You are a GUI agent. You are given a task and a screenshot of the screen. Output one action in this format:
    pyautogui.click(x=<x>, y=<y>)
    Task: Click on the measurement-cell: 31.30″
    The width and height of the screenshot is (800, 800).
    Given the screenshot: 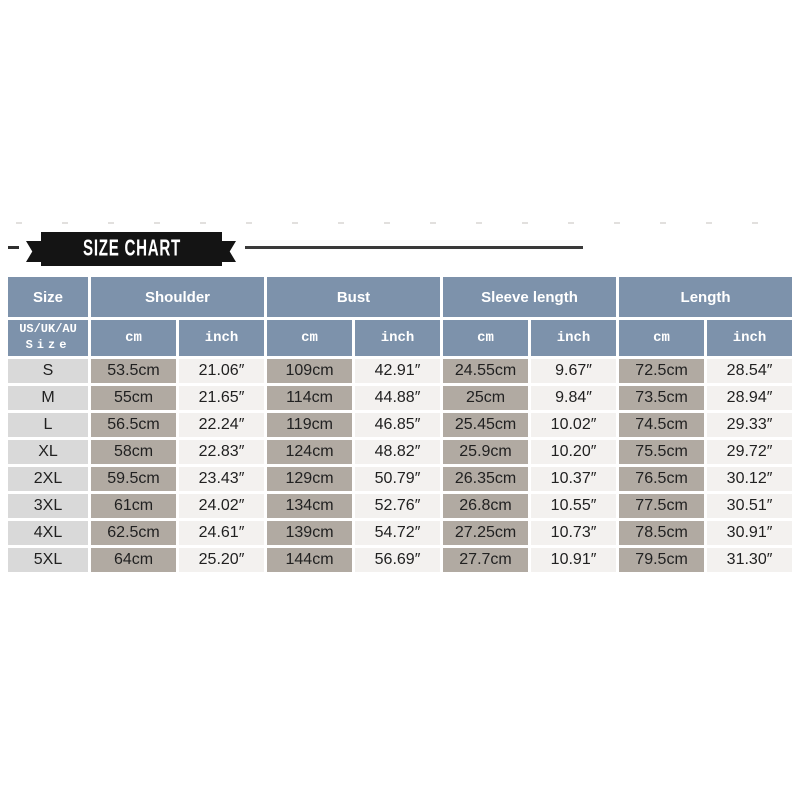 What is the action you would take?
    pyautogui.click(x=750, y=560)
    